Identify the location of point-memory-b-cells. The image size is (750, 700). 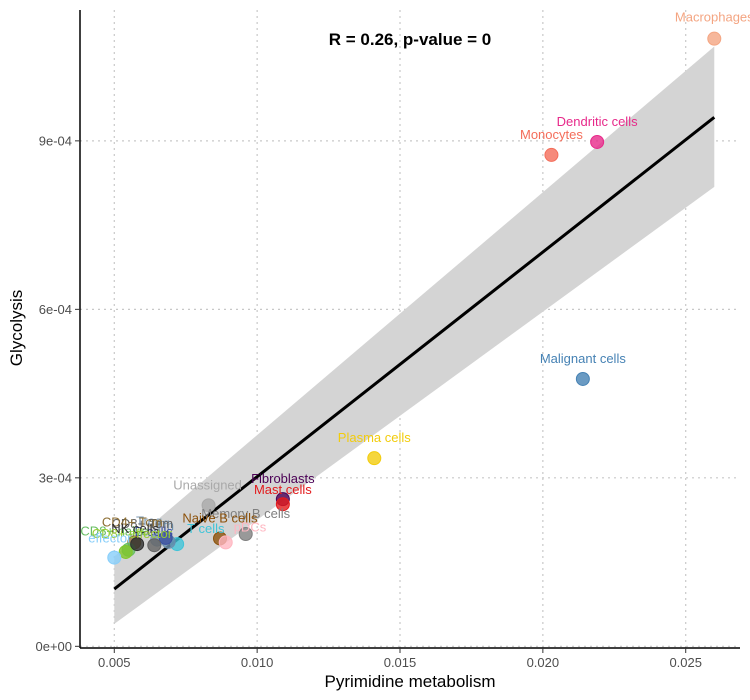
(245, 533).